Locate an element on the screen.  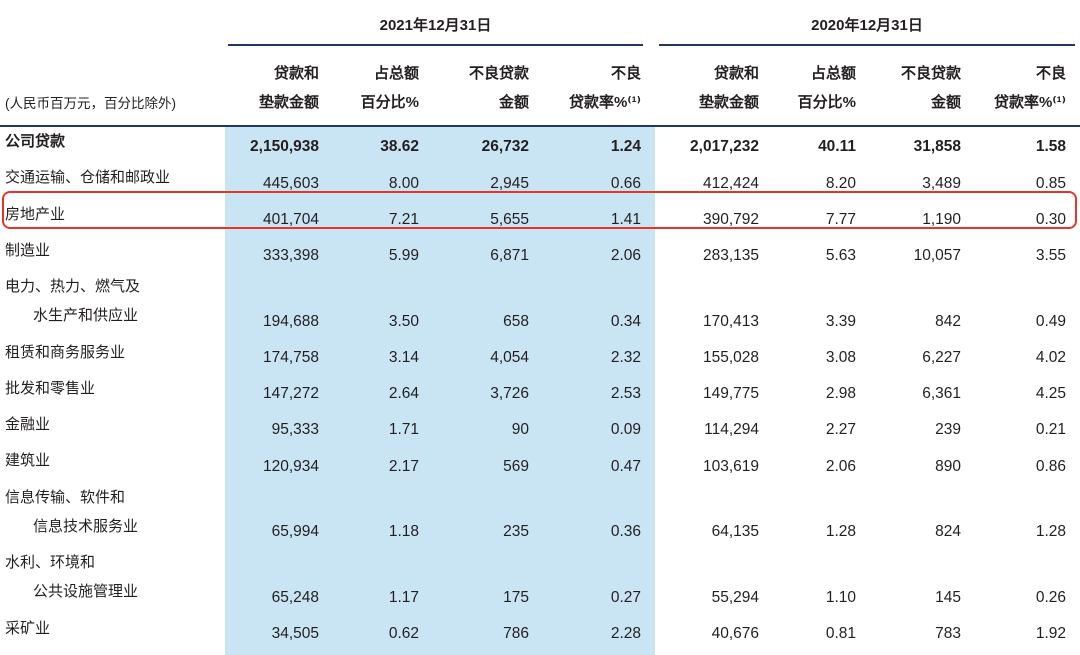
cell-npl-2020: 1,190 is located at coordinates (941, 219).